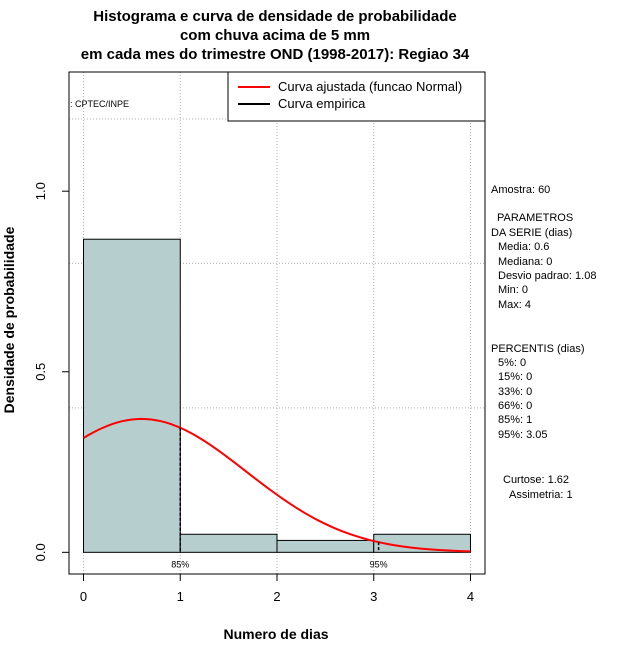 Image resolution: width=640 pixels, height=660 pixels. What do you see at coordinates (515, 392) in the screenshot?
I see `stat-p33: 33%: 0` at bounding box center [515, 392].